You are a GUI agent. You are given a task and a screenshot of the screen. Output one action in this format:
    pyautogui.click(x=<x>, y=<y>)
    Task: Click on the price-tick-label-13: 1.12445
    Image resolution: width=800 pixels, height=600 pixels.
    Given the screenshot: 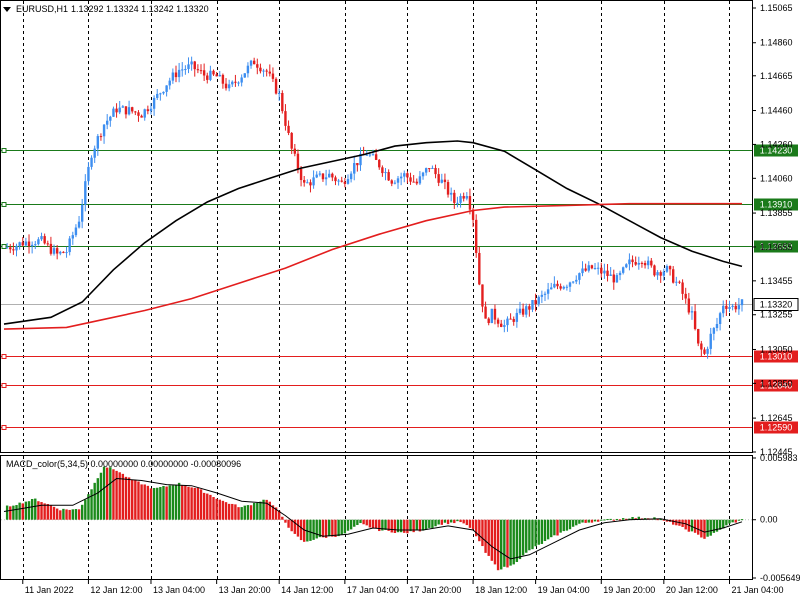 What is the action you would take?
    pyautogui.click(x=776, y=452)
    